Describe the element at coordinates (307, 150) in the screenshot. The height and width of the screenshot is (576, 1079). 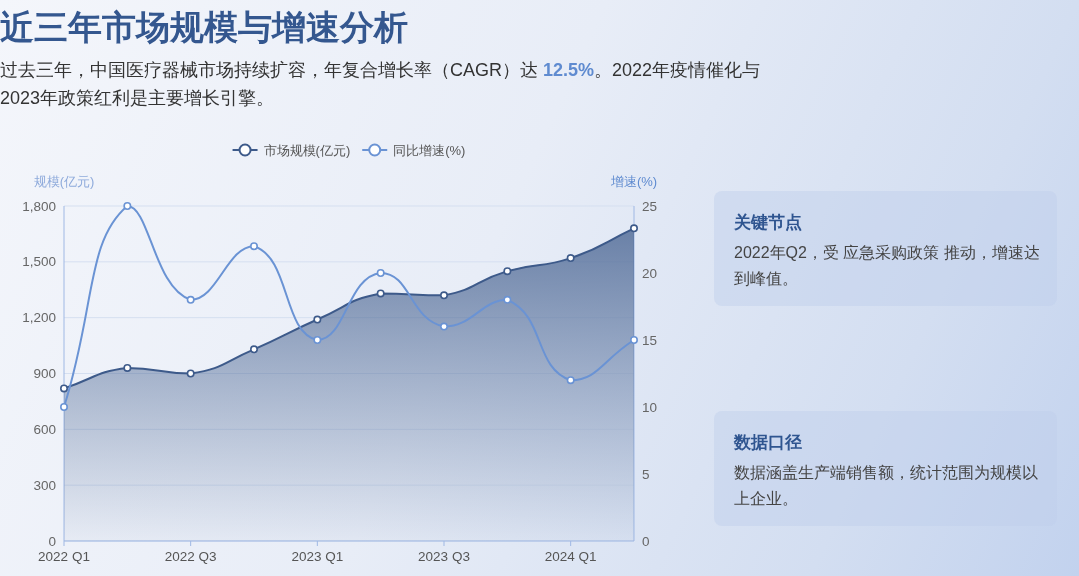
I see `legend-label: 市场规模(亿元)` at that location.